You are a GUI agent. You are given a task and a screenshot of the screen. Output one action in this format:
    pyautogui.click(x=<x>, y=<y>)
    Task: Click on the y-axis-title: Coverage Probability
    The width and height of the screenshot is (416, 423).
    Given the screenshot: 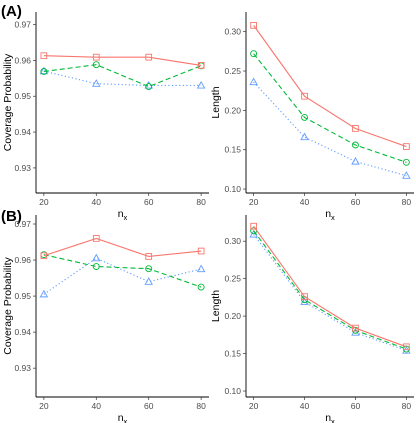 What is the action you would take?
    pyautogui.click(x=8, y=102)
    